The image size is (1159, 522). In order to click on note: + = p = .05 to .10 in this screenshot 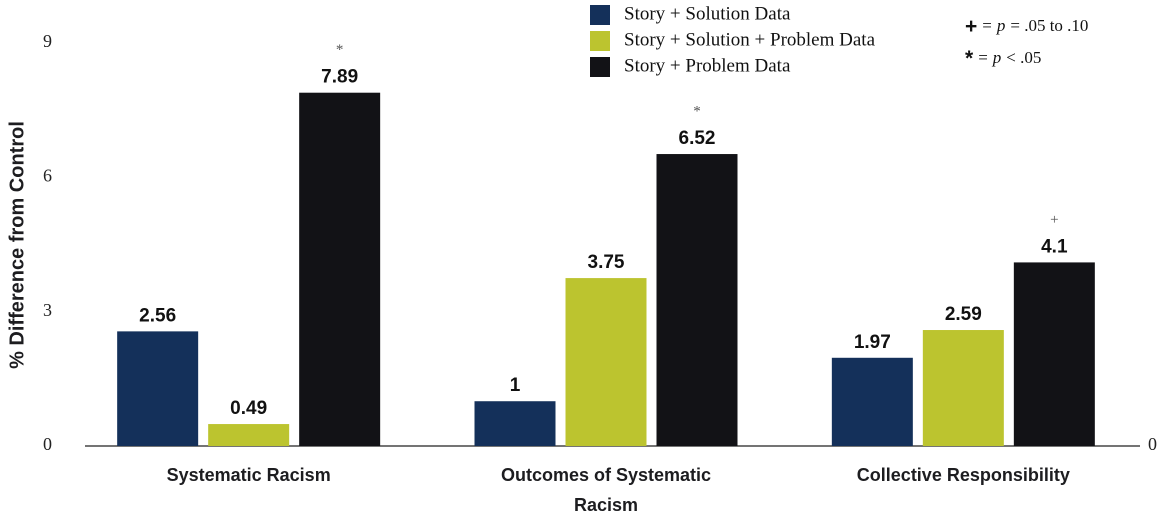, I will do `click(1026, 26)`.